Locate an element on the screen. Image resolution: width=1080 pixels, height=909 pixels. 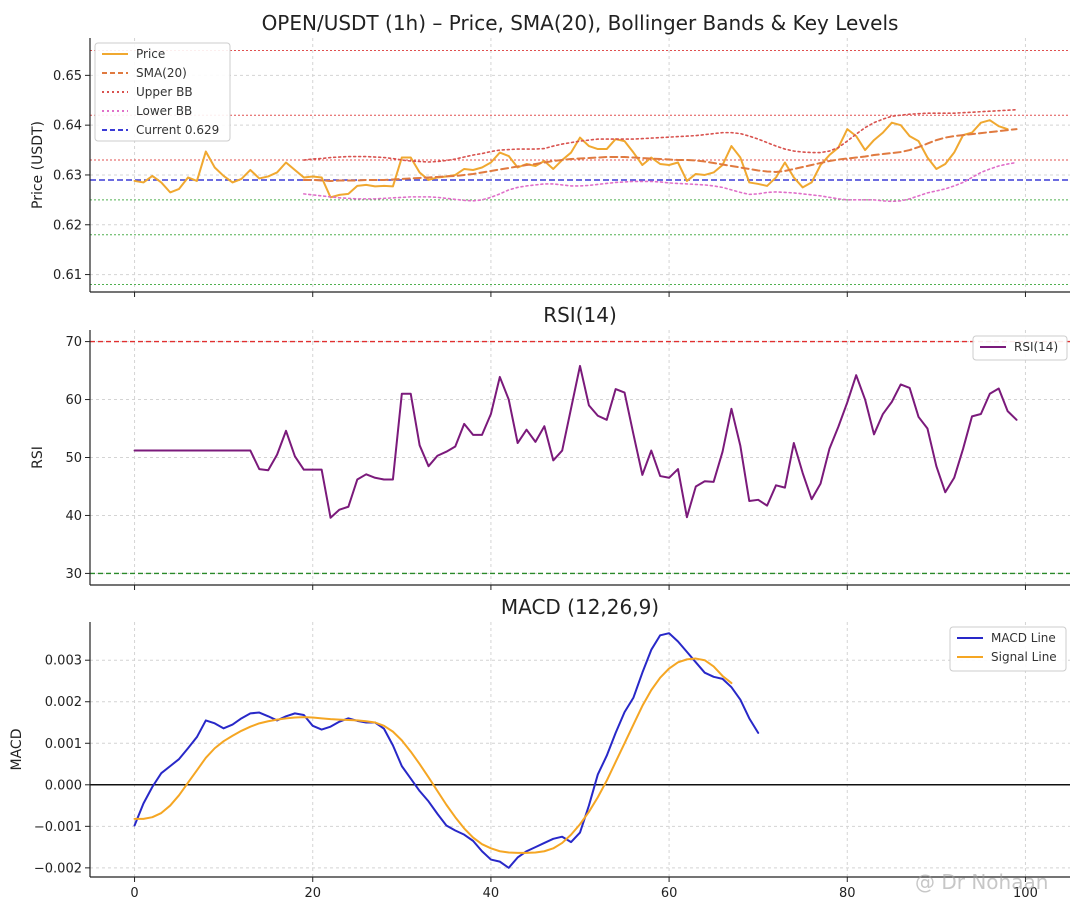
signal-line-series-line is located at coordinates (433, 755).